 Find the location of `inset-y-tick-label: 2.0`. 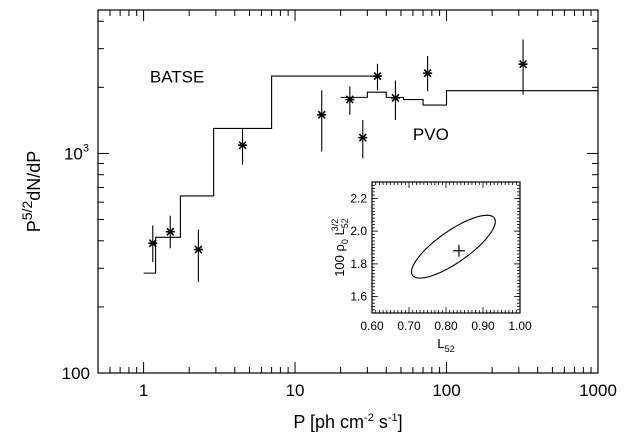

inset-y-tick-label: 2.0 is located at coordinates (358, 231).